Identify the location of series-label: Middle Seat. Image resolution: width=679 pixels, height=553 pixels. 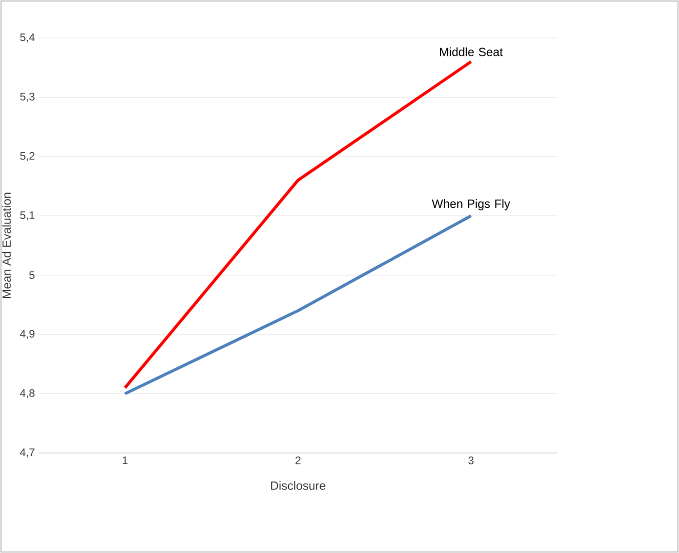
(471, 51).